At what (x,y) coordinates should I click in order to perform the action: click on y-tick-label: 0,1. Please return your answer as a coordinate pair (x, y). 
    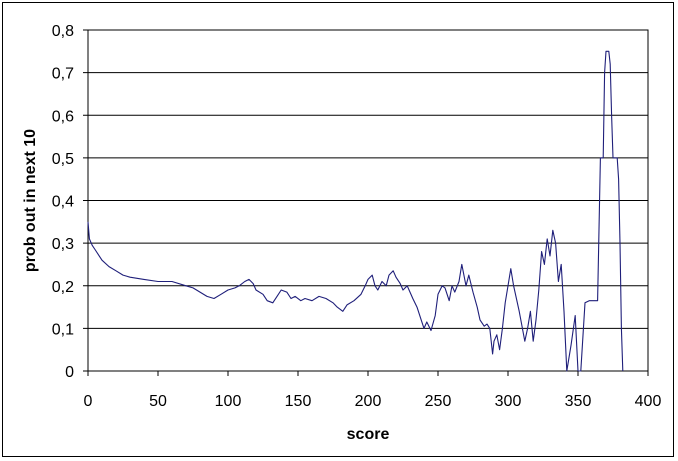
    Looking at the image, I should click on (63, 329).